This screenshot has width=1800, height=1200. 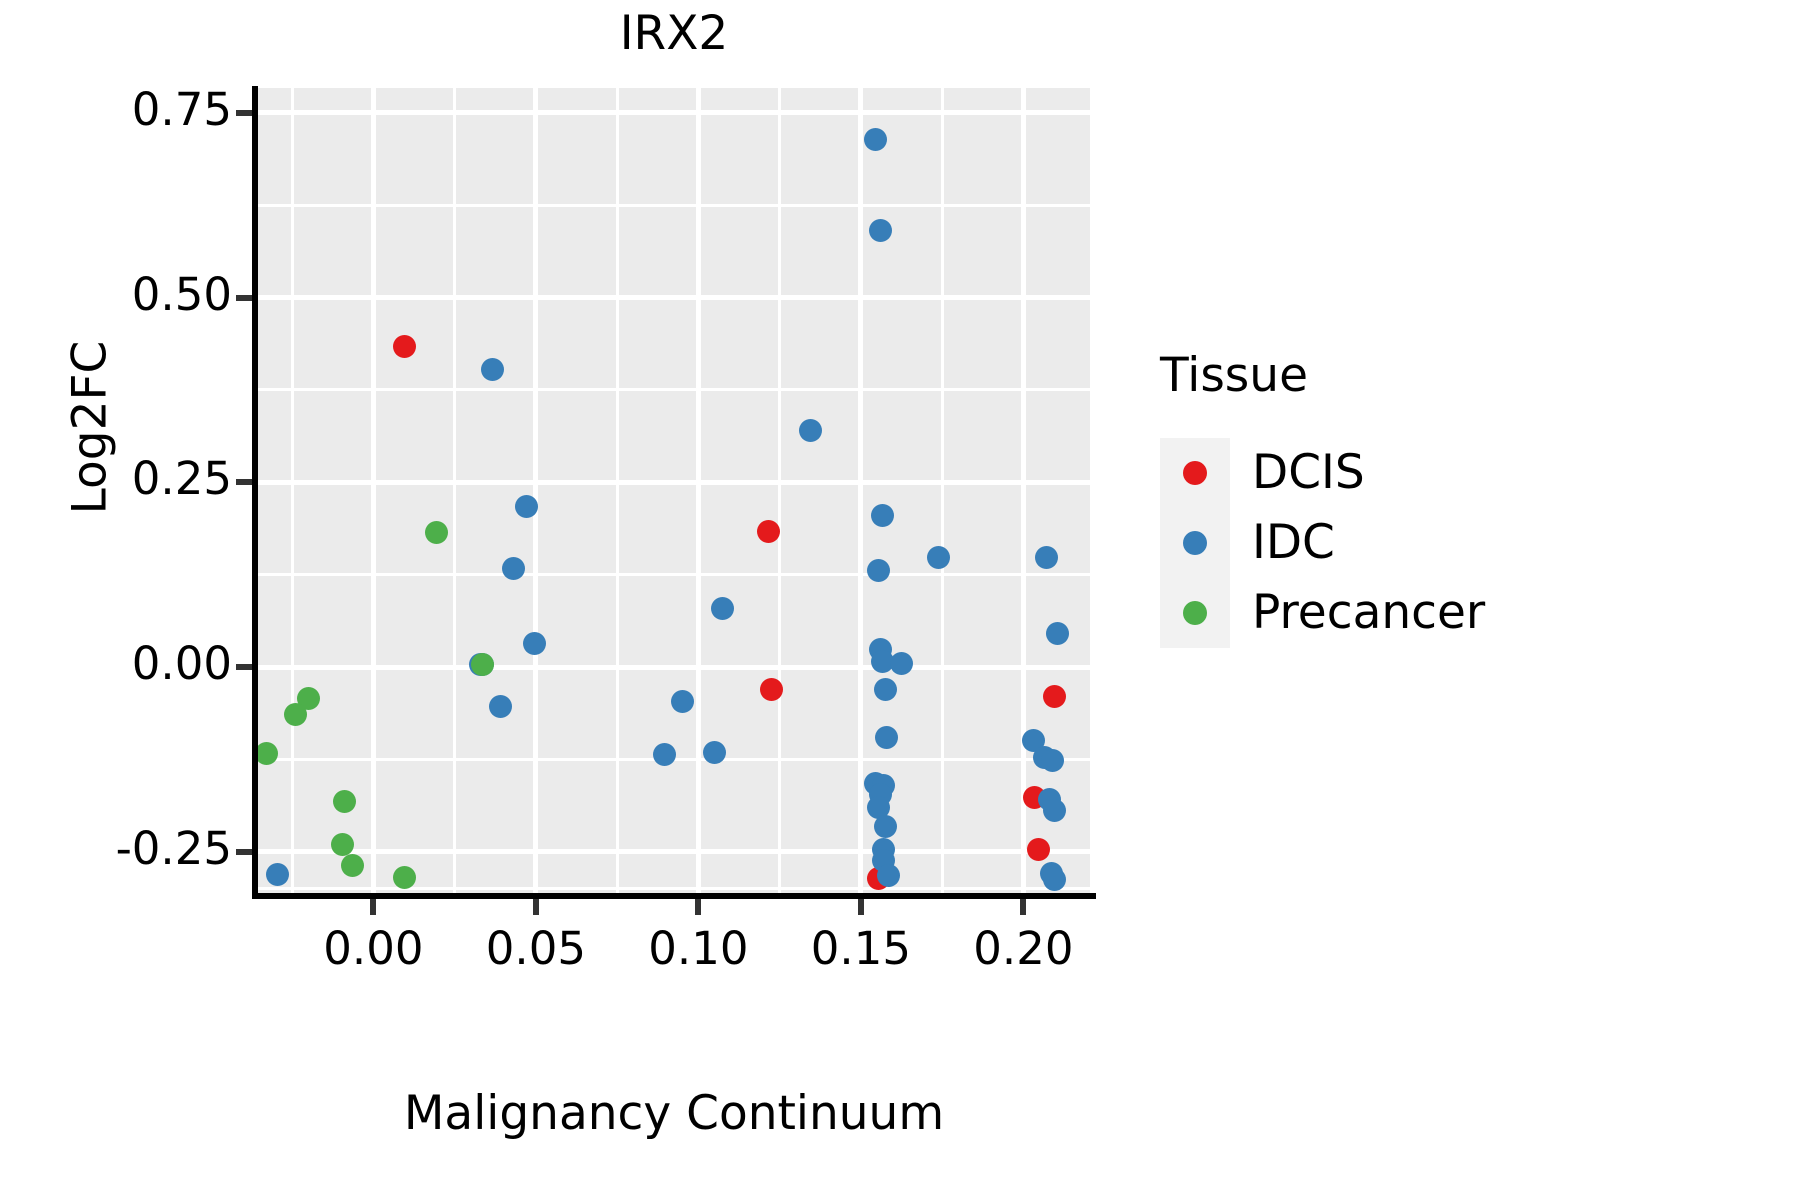 What do you see at coordinates (90, 427) in the screenshot?
I see `y-axis-label: Log2FC` at bounding box center [90, 427].